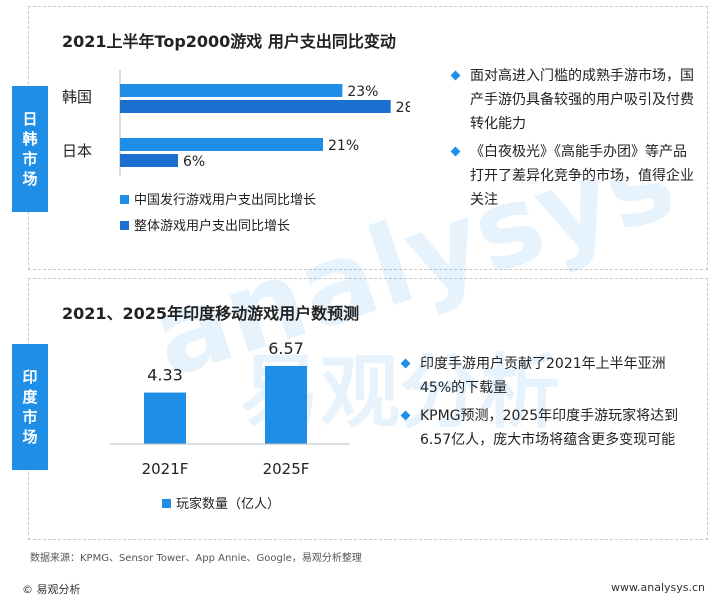 The image size is (723, 606). Describe the element at coordinates (228, 504) in the screenshot. I see `legend-label: 玩家数量（亿人）` at that location.